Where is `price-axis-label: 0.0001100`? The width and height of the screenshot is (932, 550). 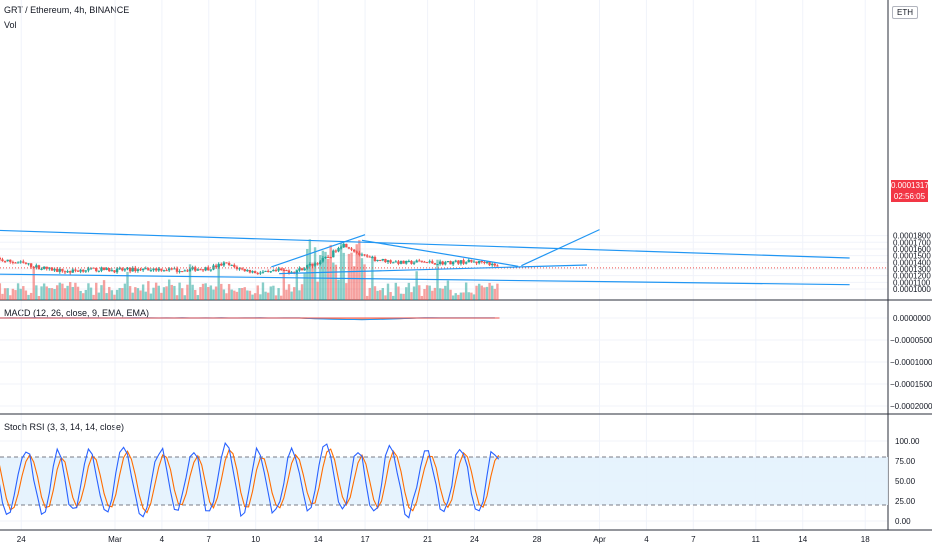 price-axis-label: 0.0001100 is located at coordinates (912, 282).